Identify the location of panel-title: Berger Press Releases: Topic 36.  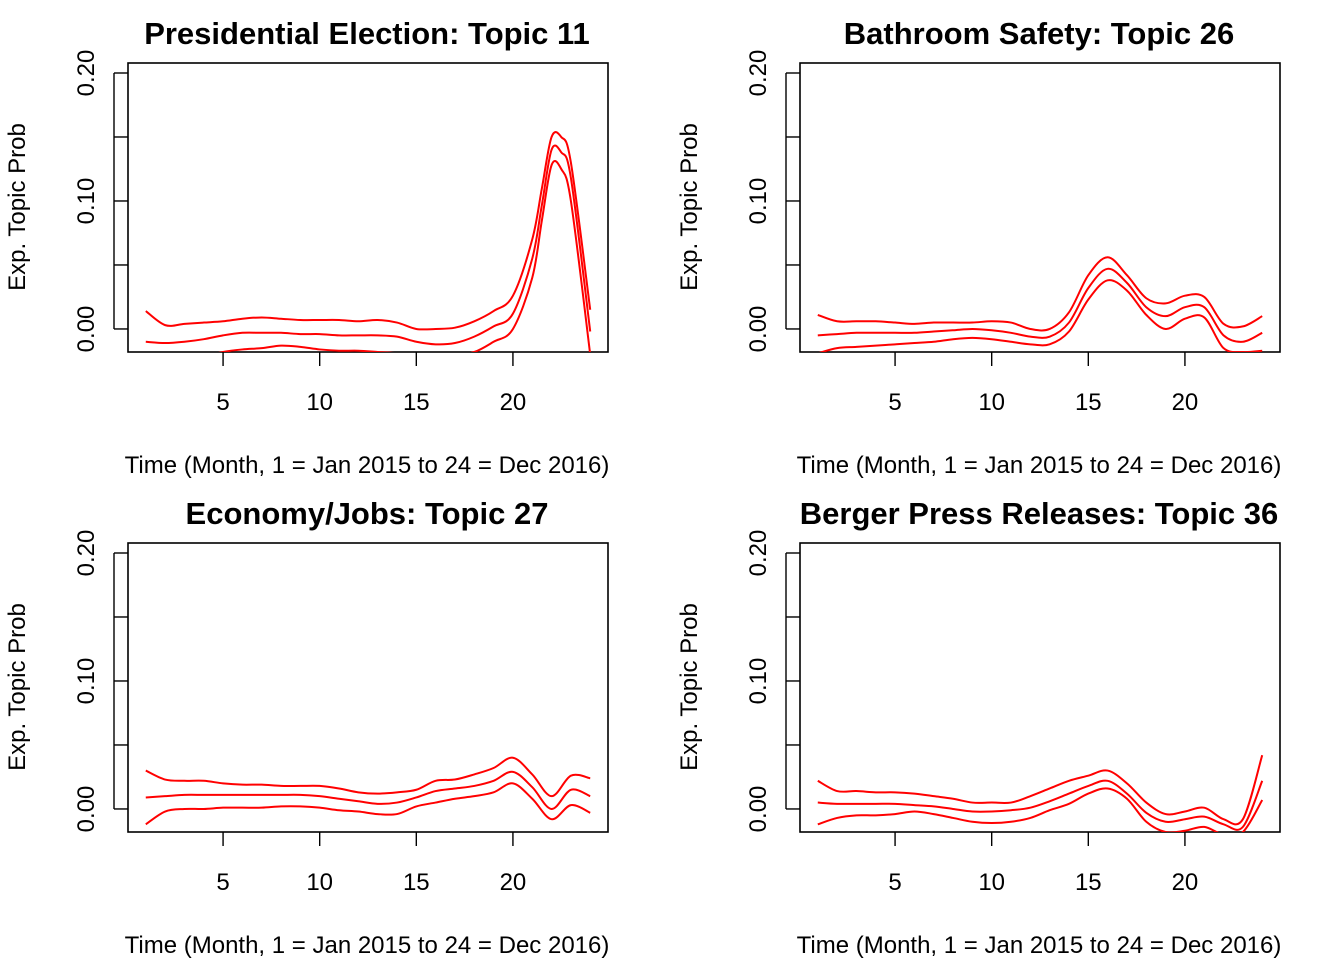
(1039, 513).